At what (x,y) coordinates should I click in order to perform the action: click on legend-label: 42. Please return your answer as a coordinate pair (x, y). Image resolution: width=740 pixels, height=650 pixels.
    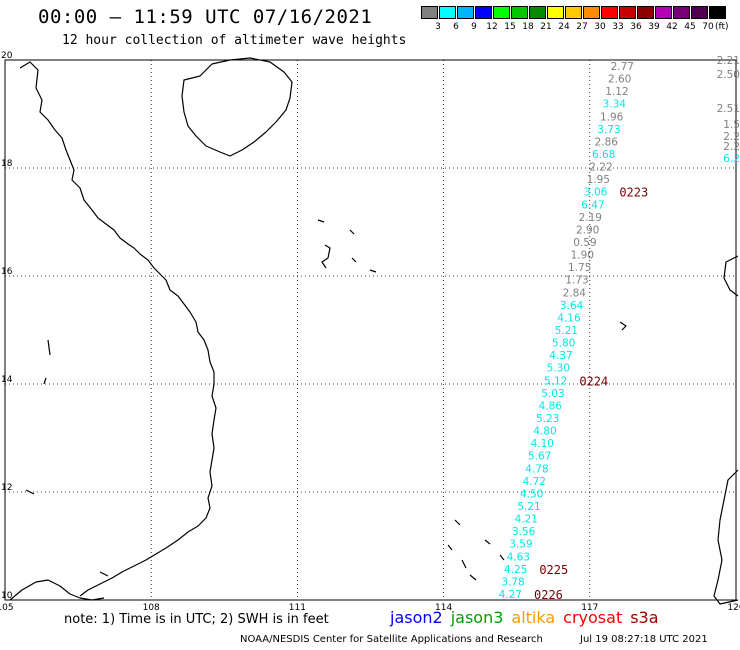
    Looking at the image, I should click on (672, 27).